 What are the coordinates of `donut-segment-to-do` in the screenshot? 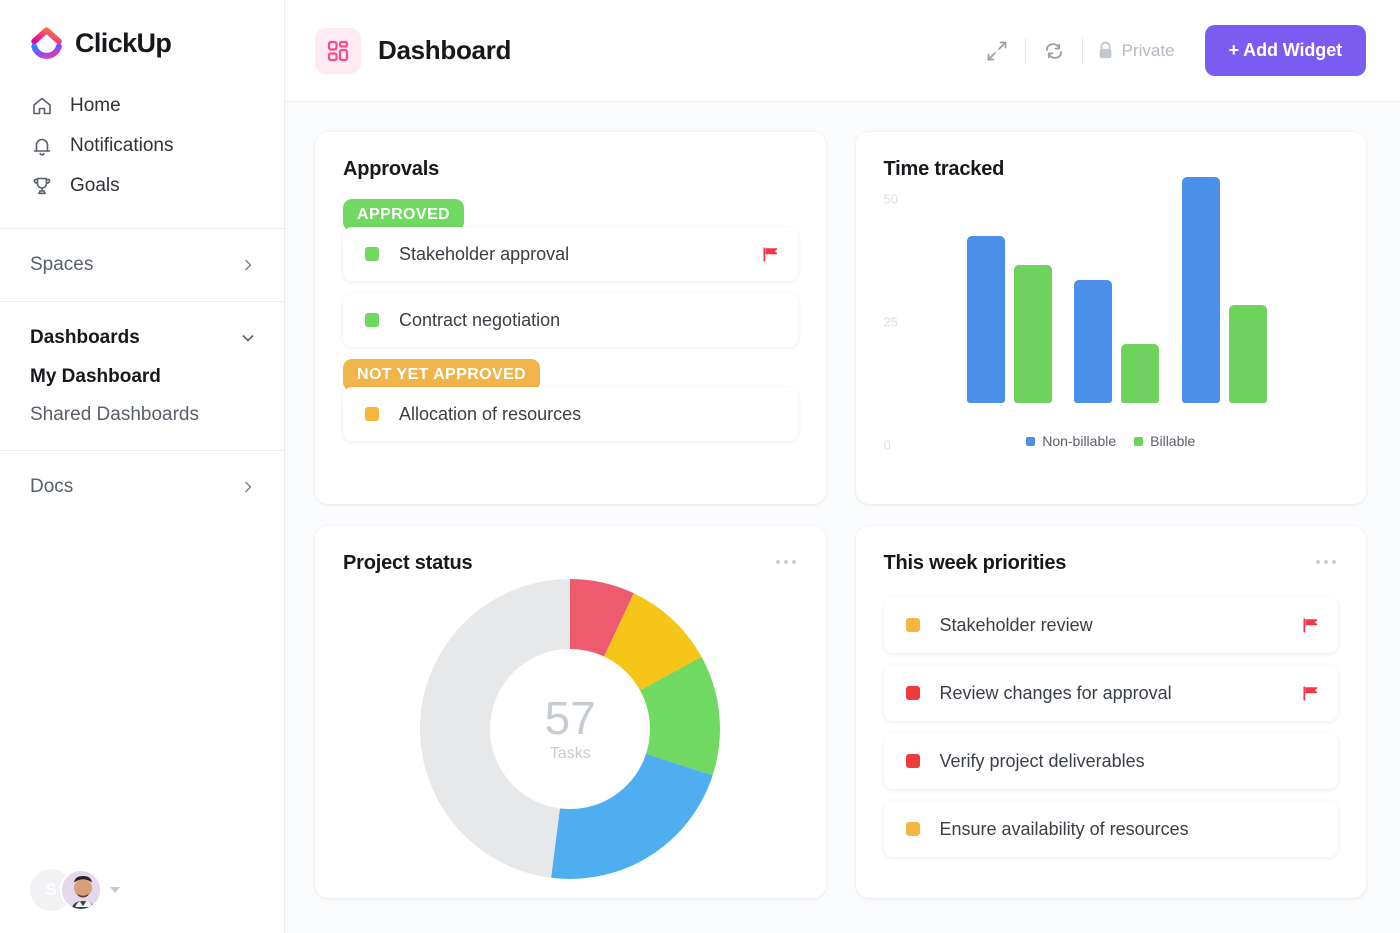 It's located at (570, 729).